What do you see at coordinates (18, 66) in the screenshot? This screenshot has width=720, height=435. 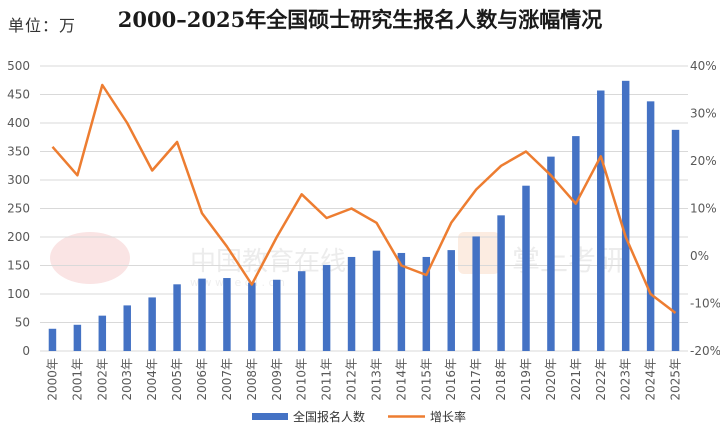 I see `left-tick-label: 500` at bounding box center [18, 66].